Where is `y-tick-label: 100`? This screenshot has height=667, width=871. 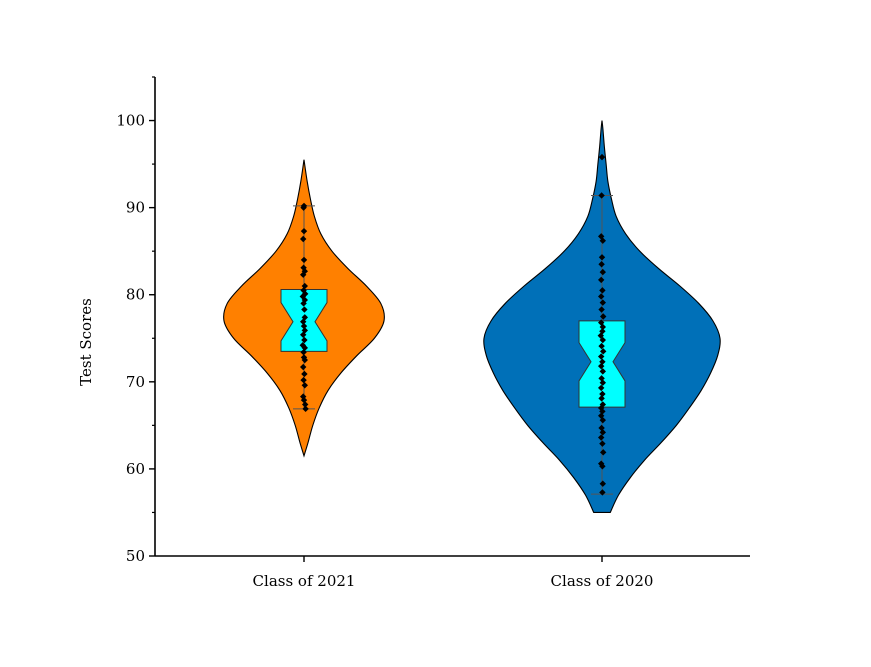 y-tick-label: 100 is located at coordinates (130, 121).